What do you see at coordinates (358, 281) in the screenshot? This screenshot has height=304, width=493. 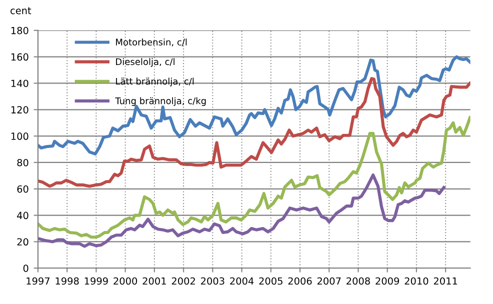 I see `x-tick-label: 2008` at bounding box center [358, 281].